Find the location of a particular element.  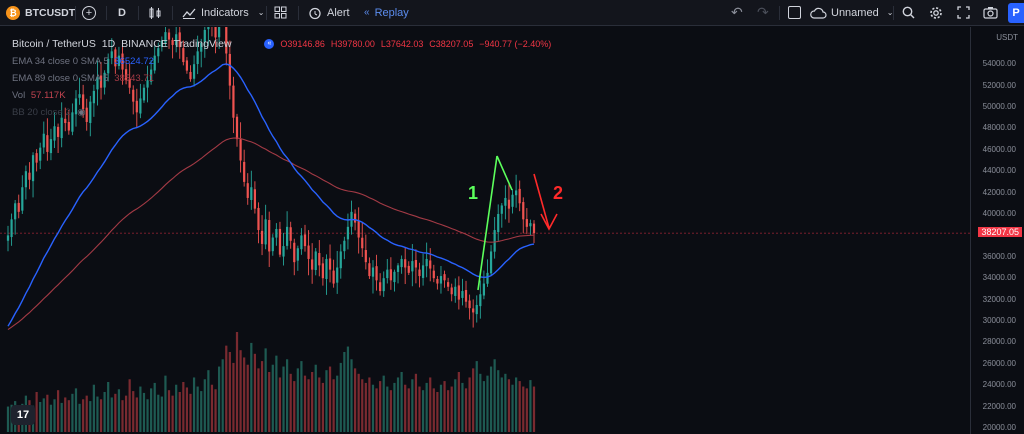

legend-extra-row: BB 20 close 2 ◉ is located at coordinates (281, 112).